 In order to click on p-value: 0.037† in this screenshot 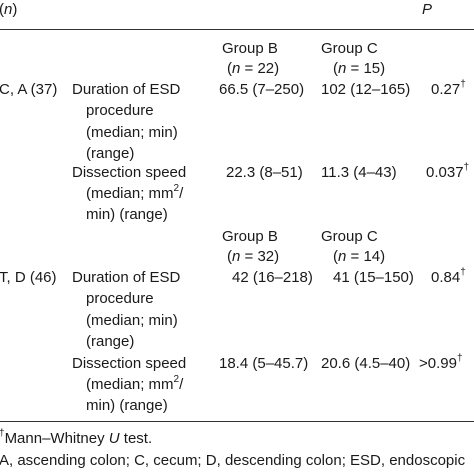, I will do `click(448, 172)`.